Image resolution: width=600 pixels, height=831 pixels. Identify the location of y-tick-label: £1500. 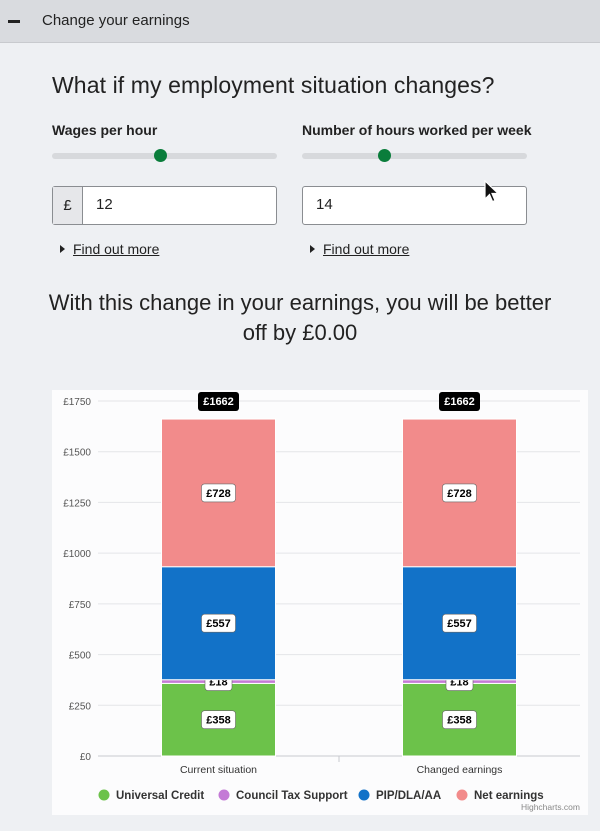
(77, 453).